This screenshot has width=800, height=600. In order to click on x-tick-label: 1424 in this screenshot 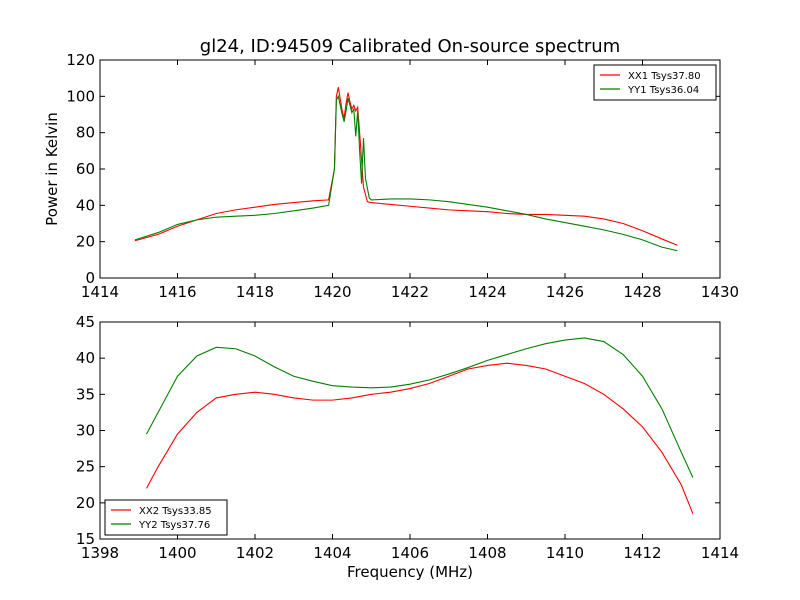, I will do `click(487, 292)`.